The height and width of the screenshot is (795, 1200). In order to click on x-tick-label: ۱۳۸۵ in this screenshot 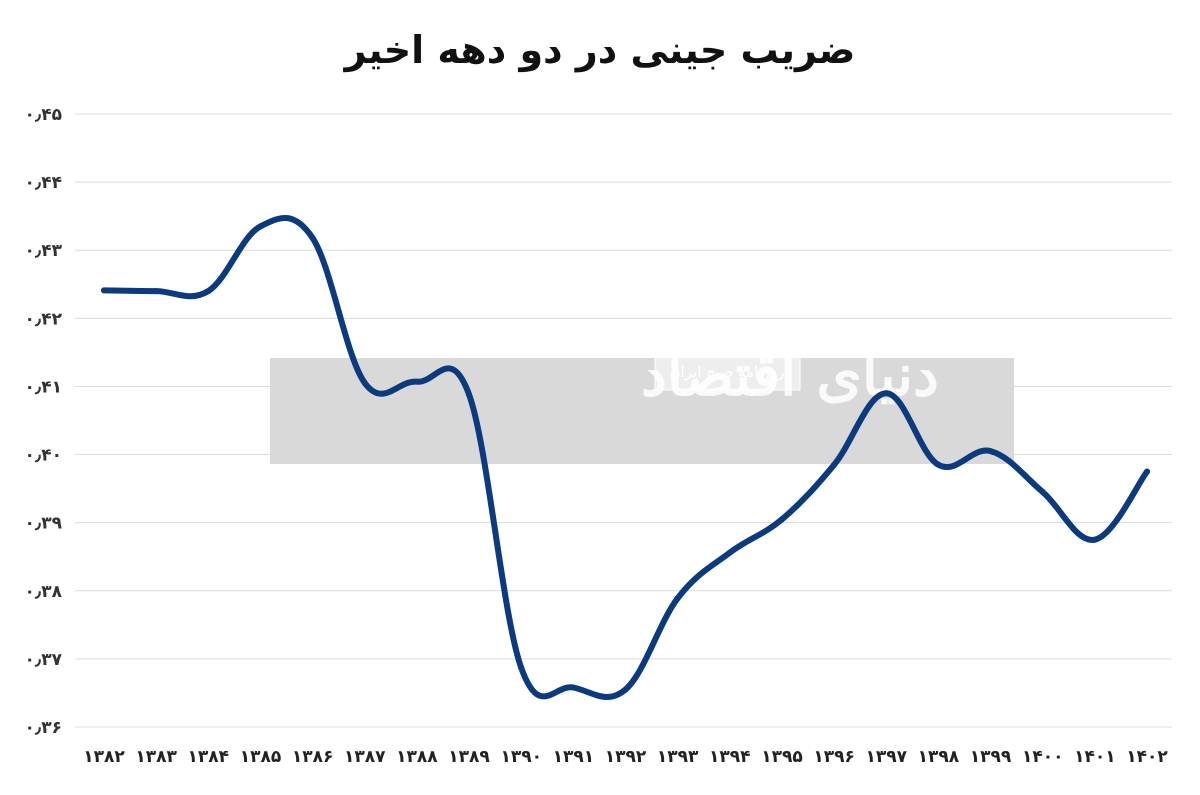, I will do `click(261, 757)`.